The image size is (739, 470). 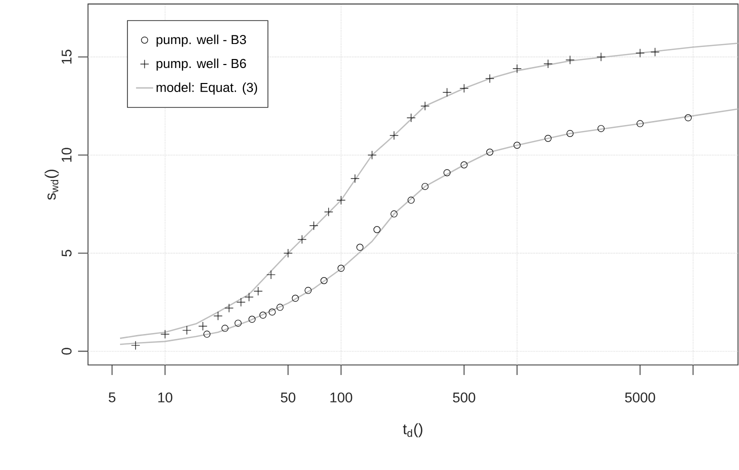 What do you see at coordinates (51, 185) in the screenshot?
I see `y-axis-title: s$_{wd}$()` at bounding box center [51, 185].